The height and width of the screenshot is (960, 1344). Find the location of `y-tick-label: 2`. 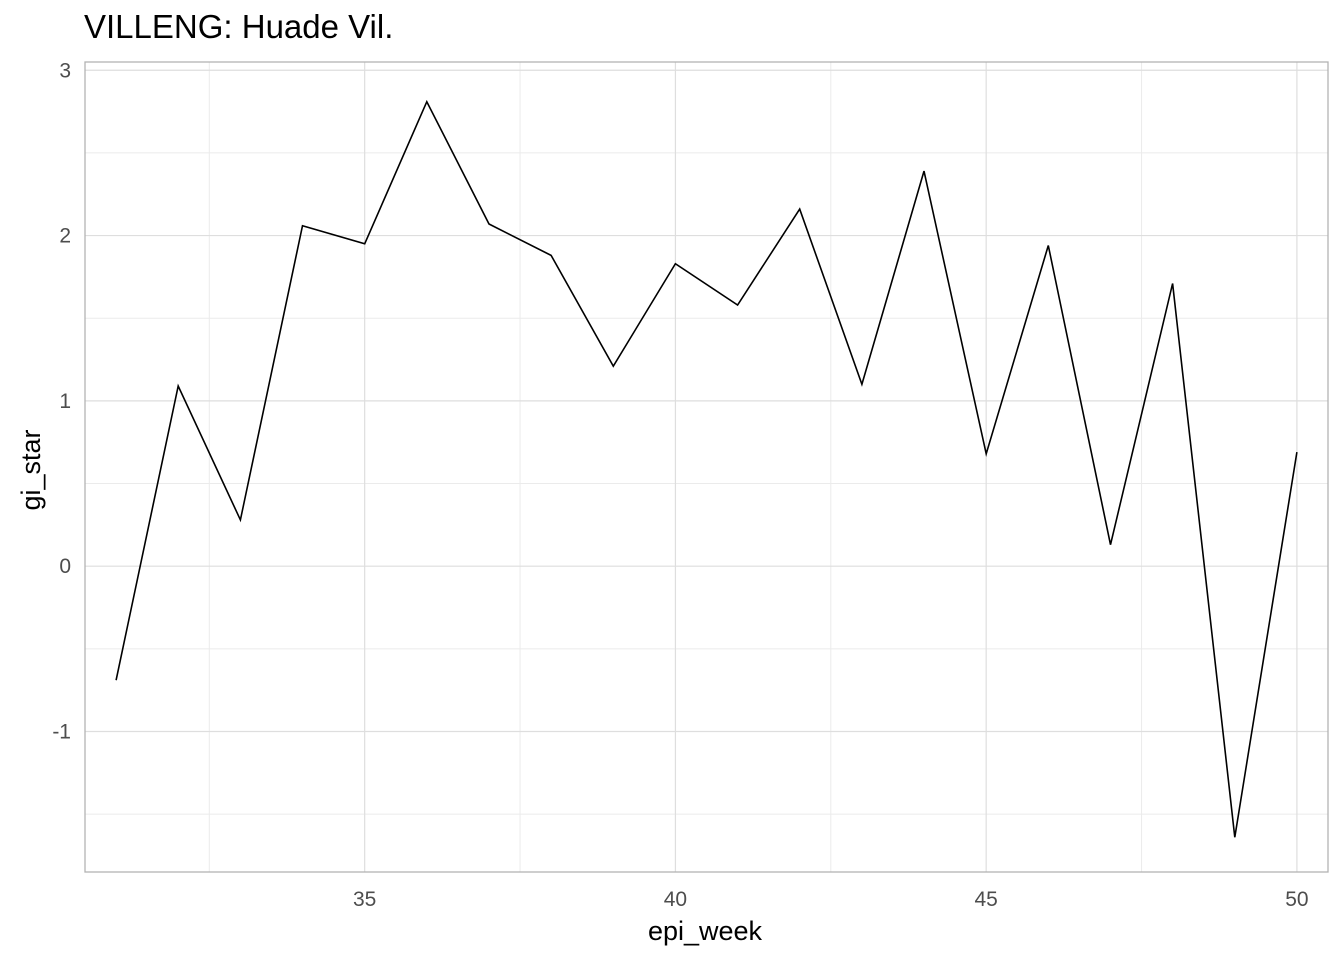

y-tick-label: 2 is located at coordinates (65, 236).